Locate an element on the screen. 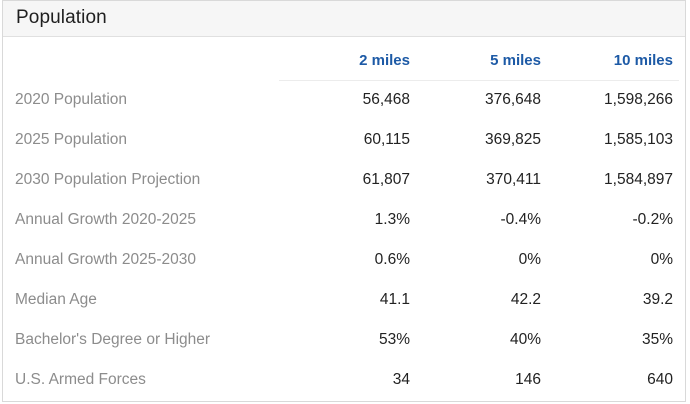 The height and width of the screenshot is (404, 690). cell-2-miles: 0.6% is located at coordinates (392, 259).